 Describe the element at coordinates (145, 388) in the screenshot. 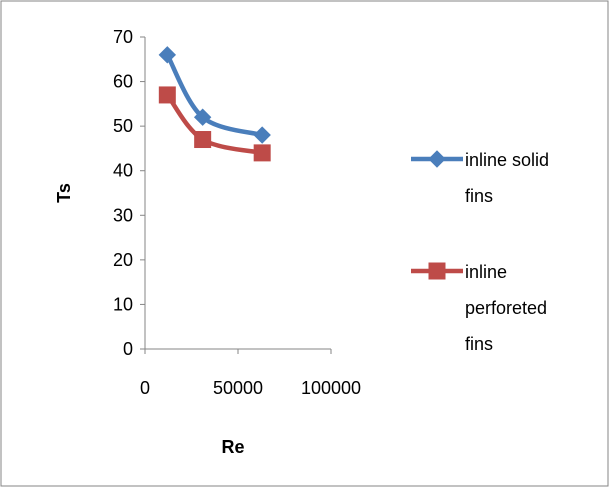

I see `x-tick-label: 0` at that location.